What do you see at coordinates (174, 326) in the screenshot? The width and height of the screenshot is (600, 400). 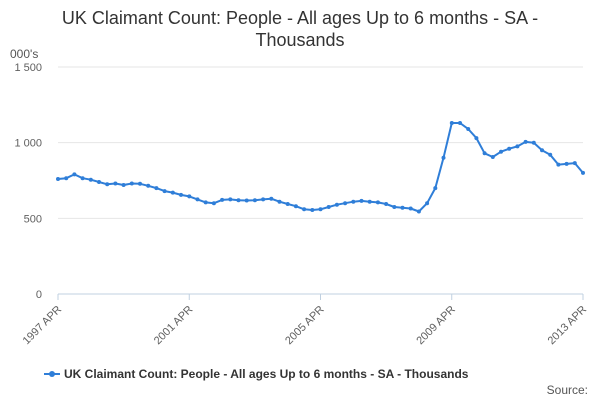 I see `x-tick-label: 2001 APR` at bounding box center [174, 326].